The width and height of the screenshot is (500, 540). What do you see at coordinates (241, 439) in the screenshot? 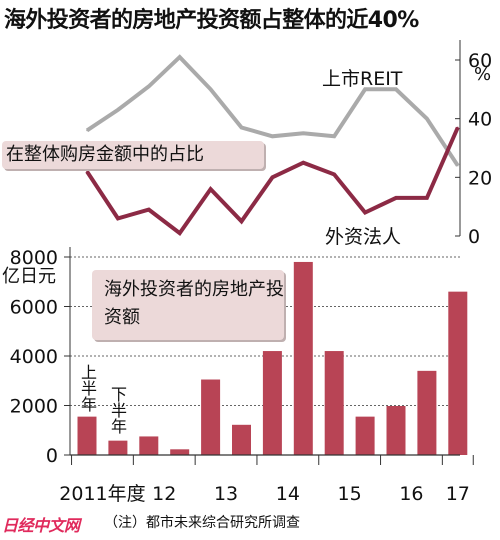
I see `bar-2013下半年` at bounding box center [241, 439].